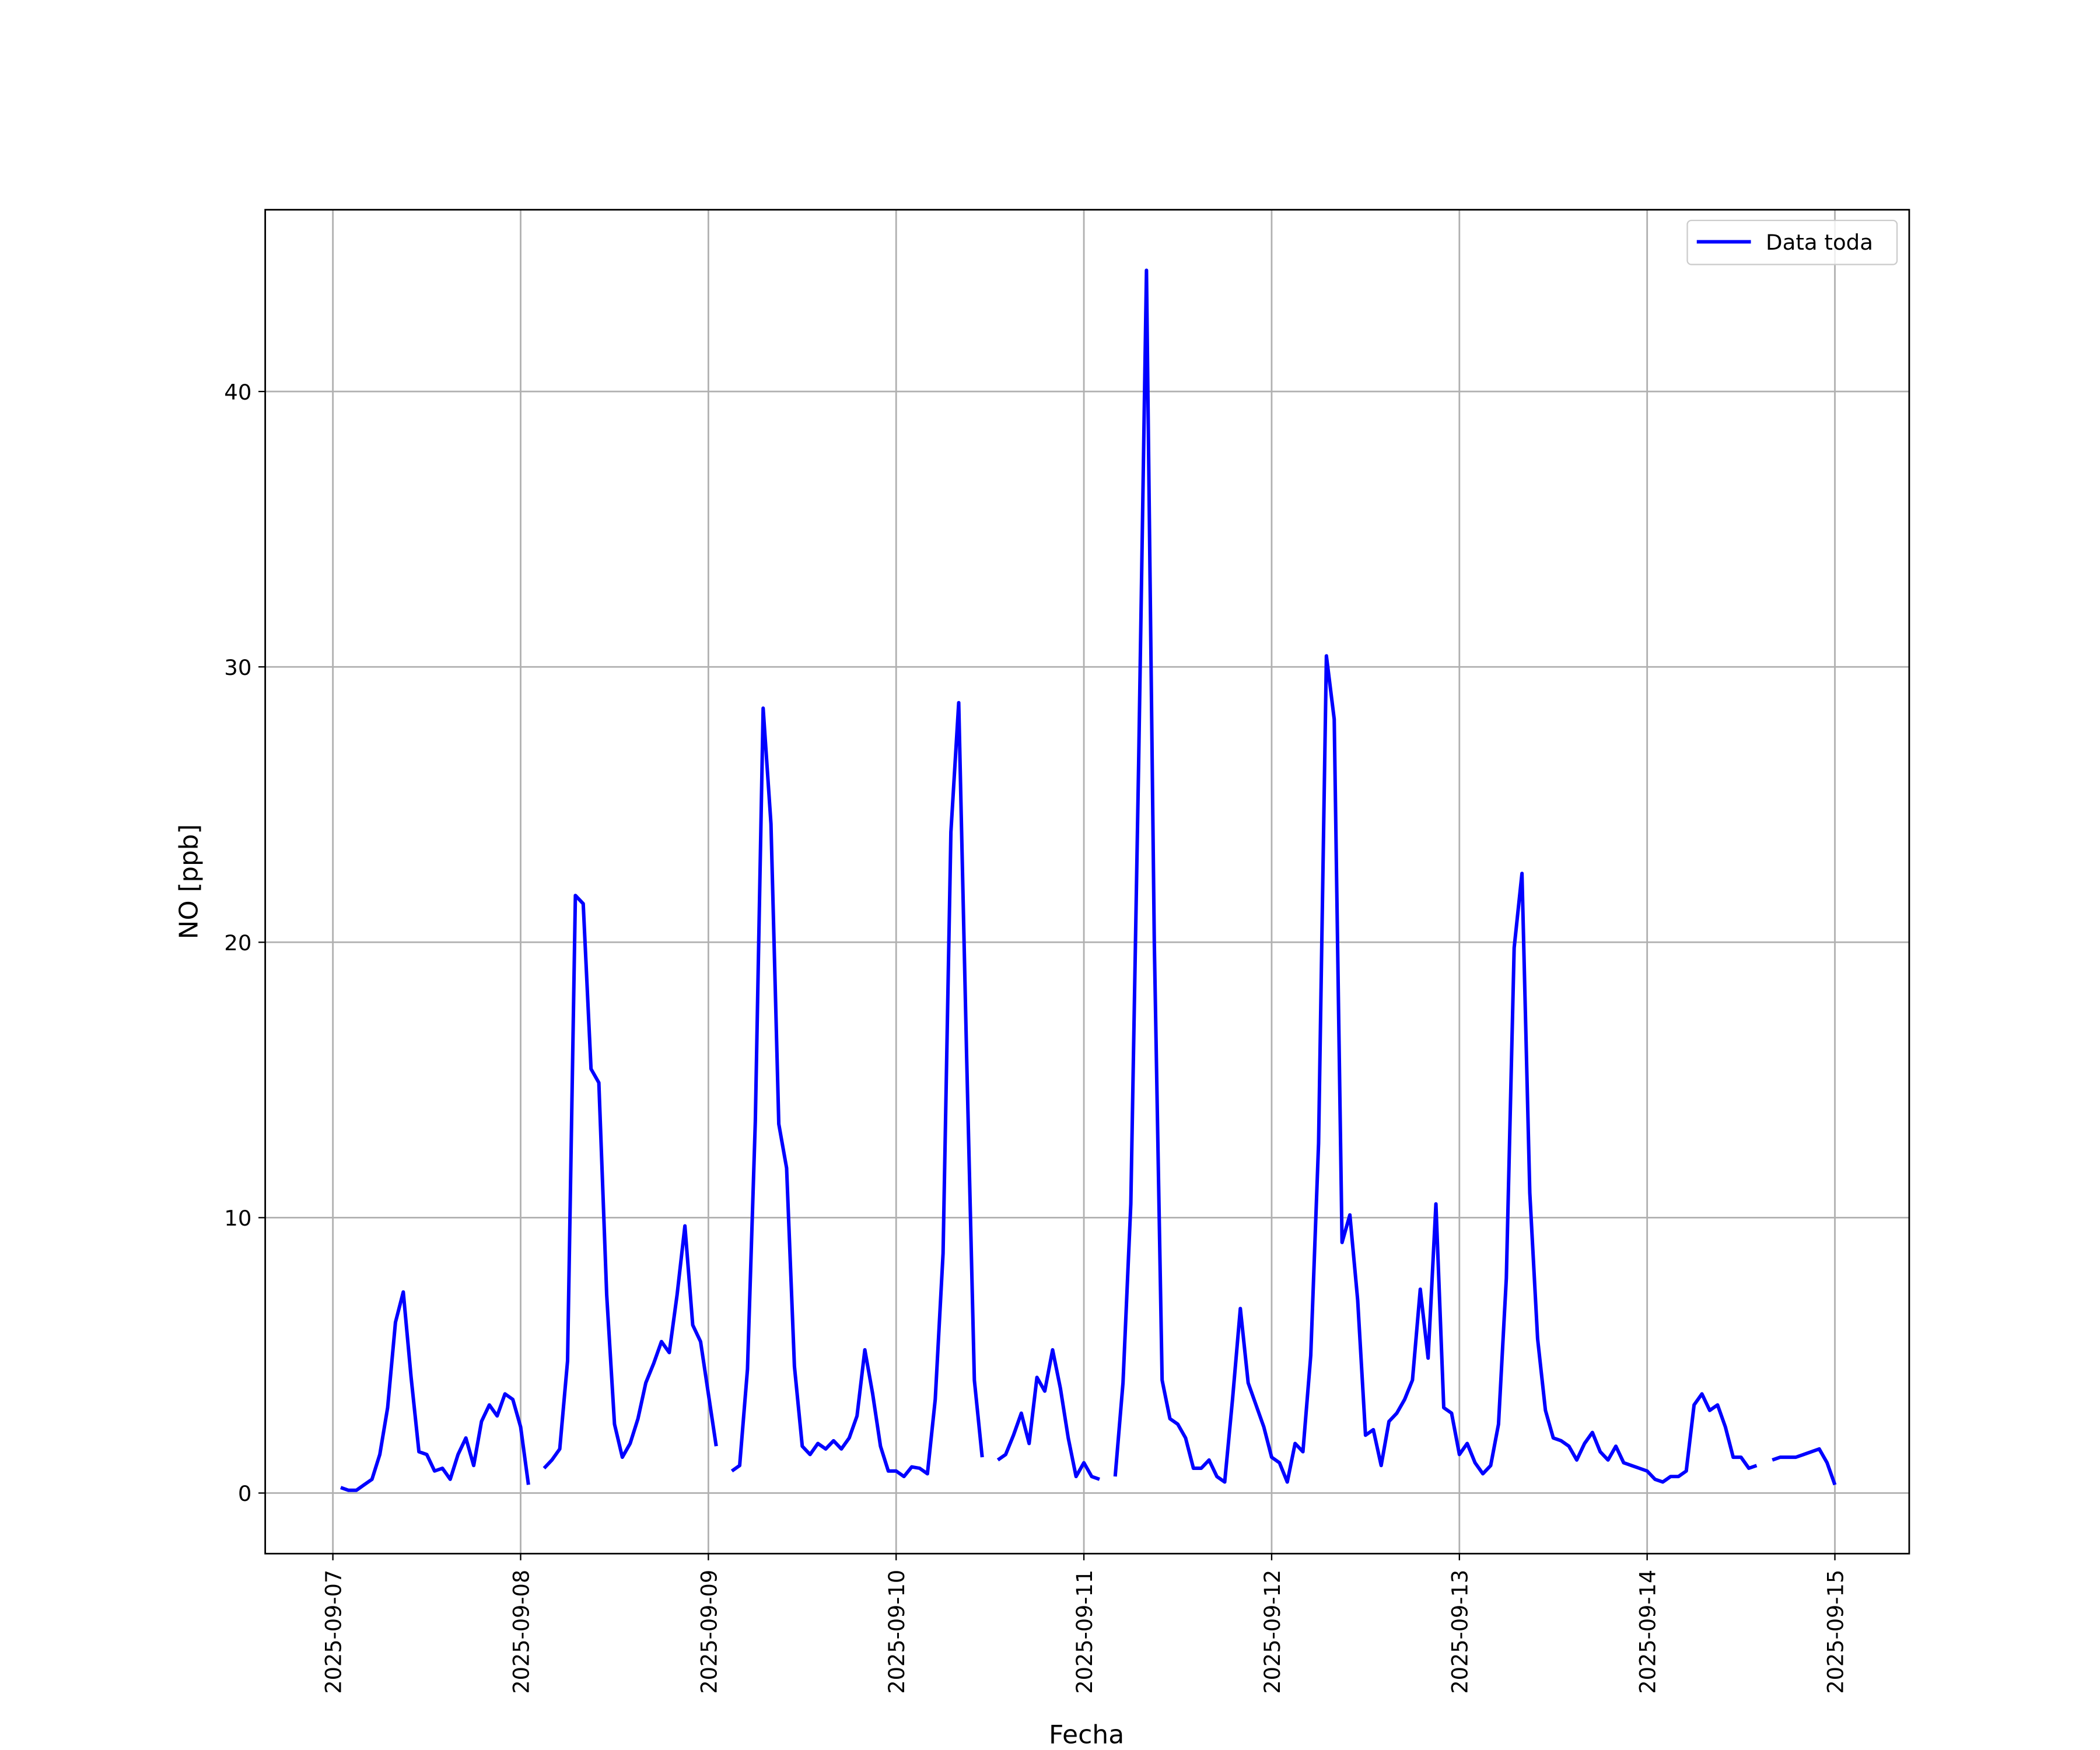 The width and height of the screenshot is (2100, 1750). Describe the element at coordinates (189, 881) in the screenshot. I see `y-axis-label: NO [ppb]` at that location.